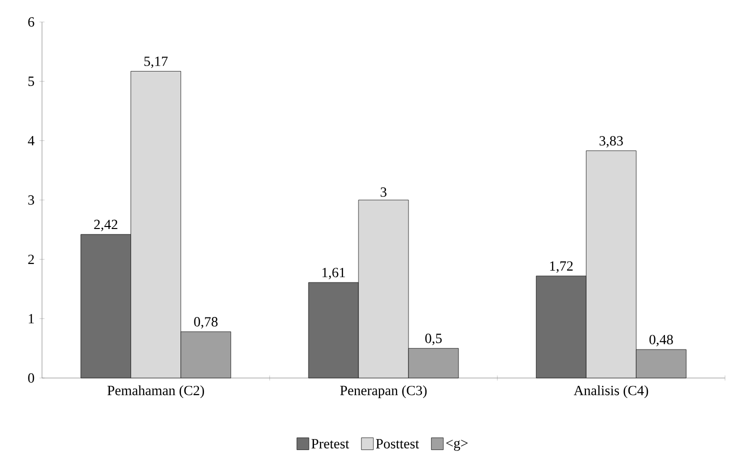  I want to click on data-label: 0,48, so click(661, 340).